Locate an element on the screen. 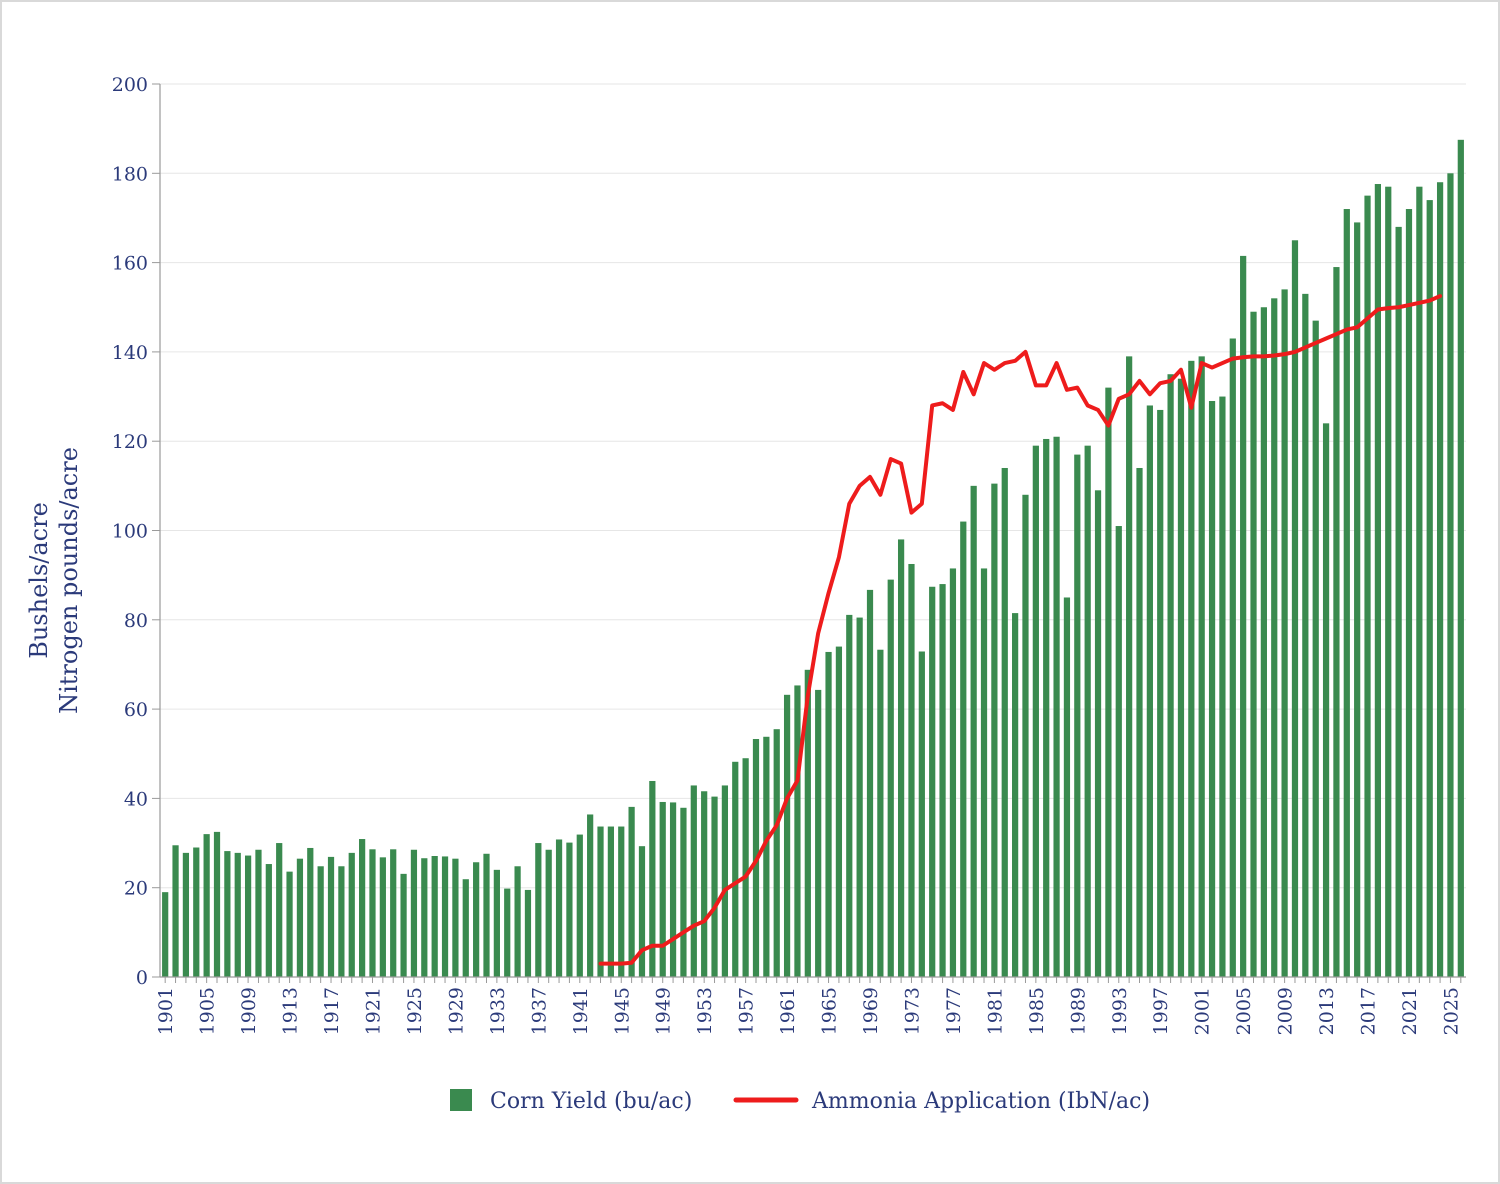 The height and width of the screenshot is (1184, 1500). bar-2006 is located at coordinates (1253, 644).